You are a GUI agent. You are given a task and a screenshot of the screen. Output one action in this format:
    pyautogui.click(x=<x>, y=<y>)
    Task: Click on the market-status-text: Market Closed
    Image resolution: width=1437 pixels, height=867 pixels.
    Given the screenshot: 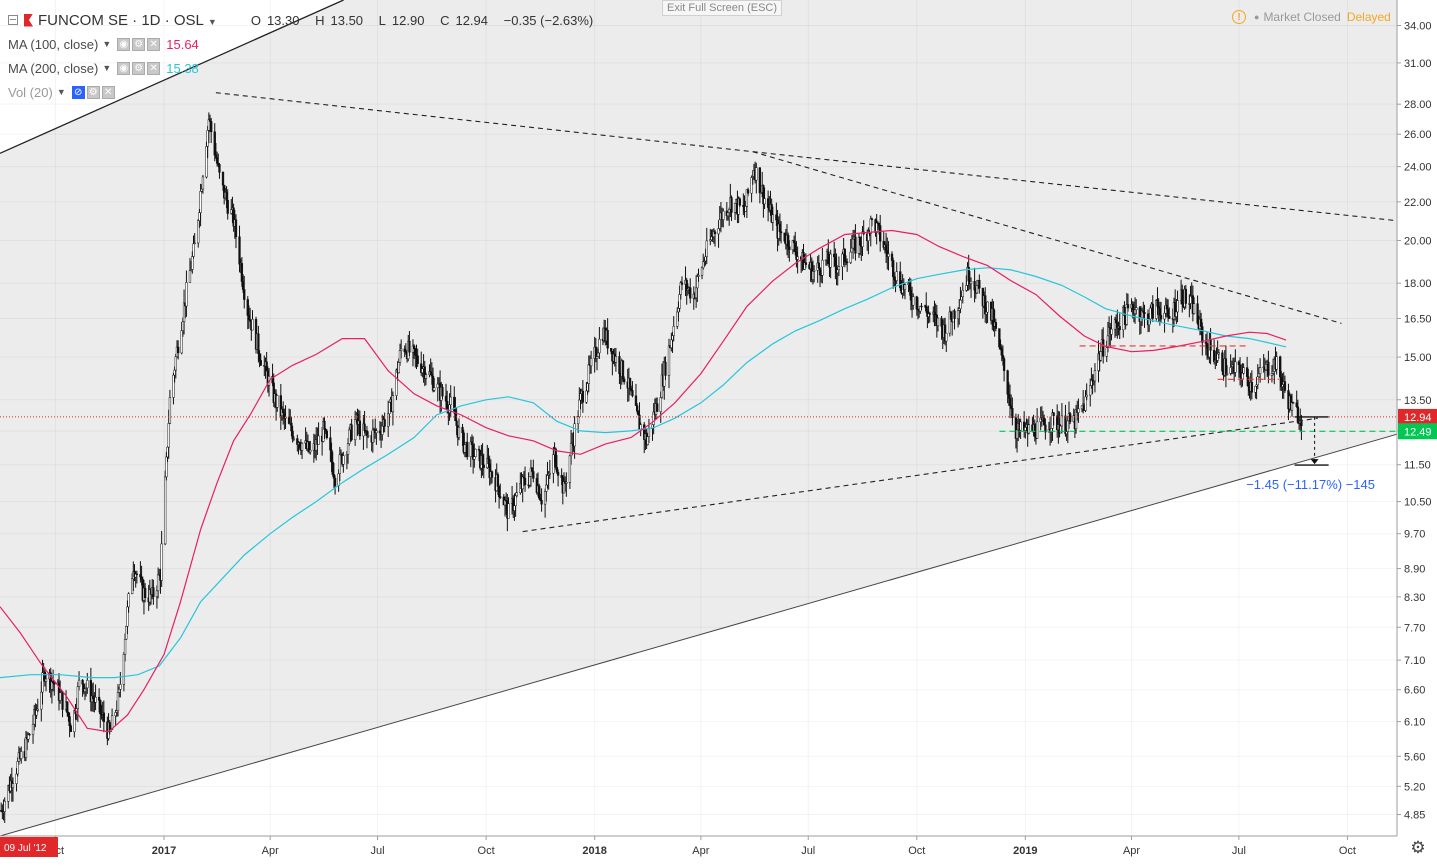 What is the action you would take?
    pyautogui.click(x=1302, y=17)
    